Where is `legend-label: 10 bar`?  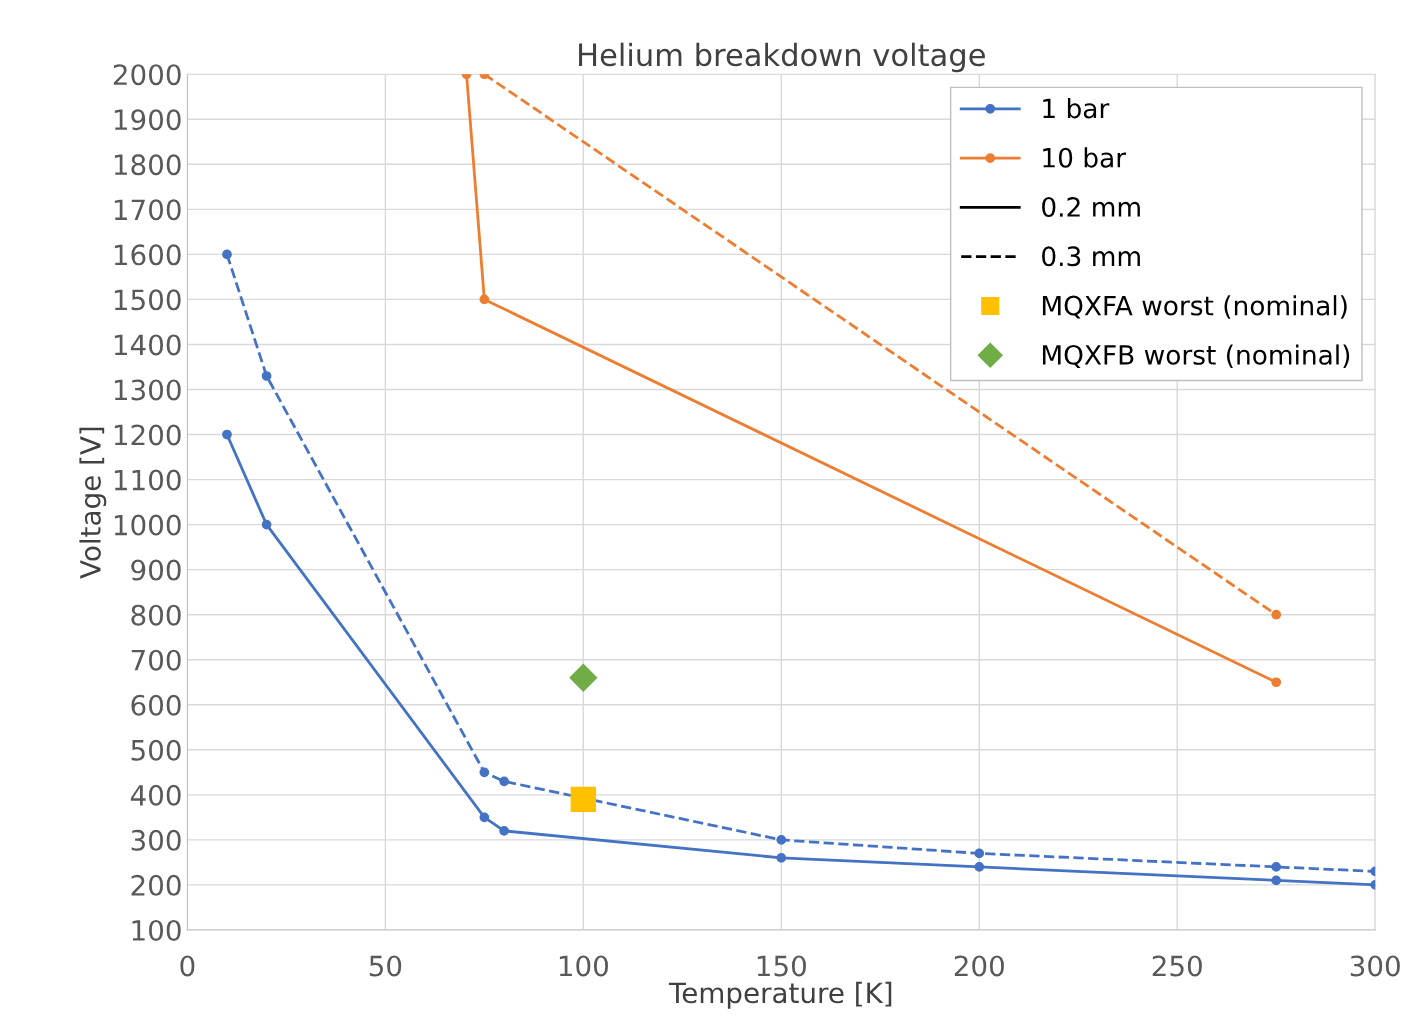 legend-label: 10 bar is located at coordinates (1085, 157).